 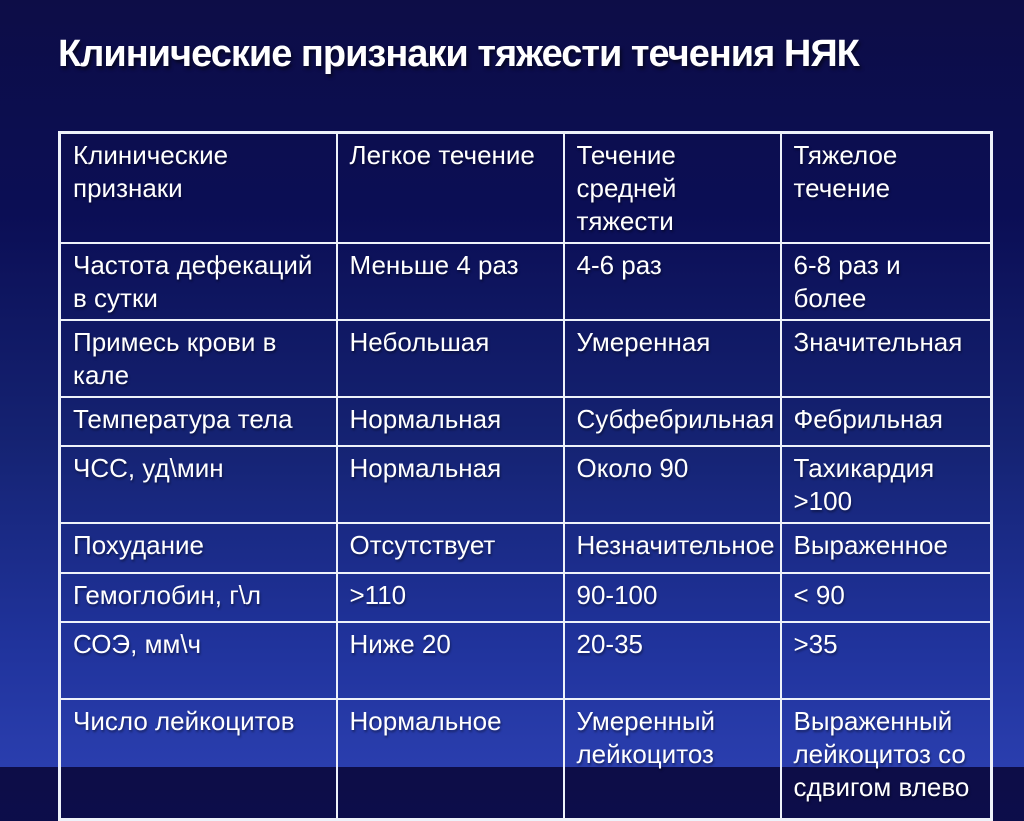 What do you see at coordinates (886, 281) in the screenshot?
I see `table-cell: 6-8 раз и более` at bounding box center [886, 281].